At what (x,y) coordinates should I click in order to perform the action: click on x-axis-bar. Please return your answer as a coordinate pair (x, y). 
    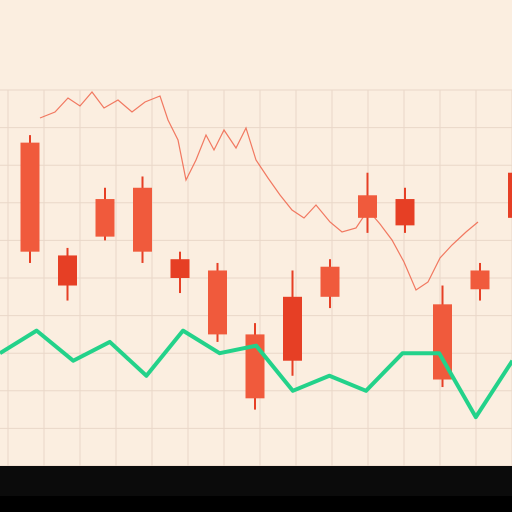
    Looking at the image, I should click on (256, 481).